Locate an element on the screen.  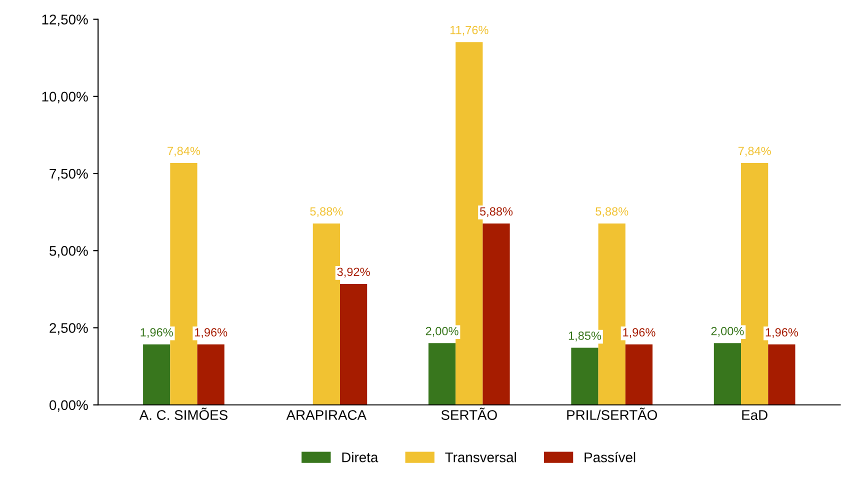
data-label: 1,85% is located at coordinates (585, 337).